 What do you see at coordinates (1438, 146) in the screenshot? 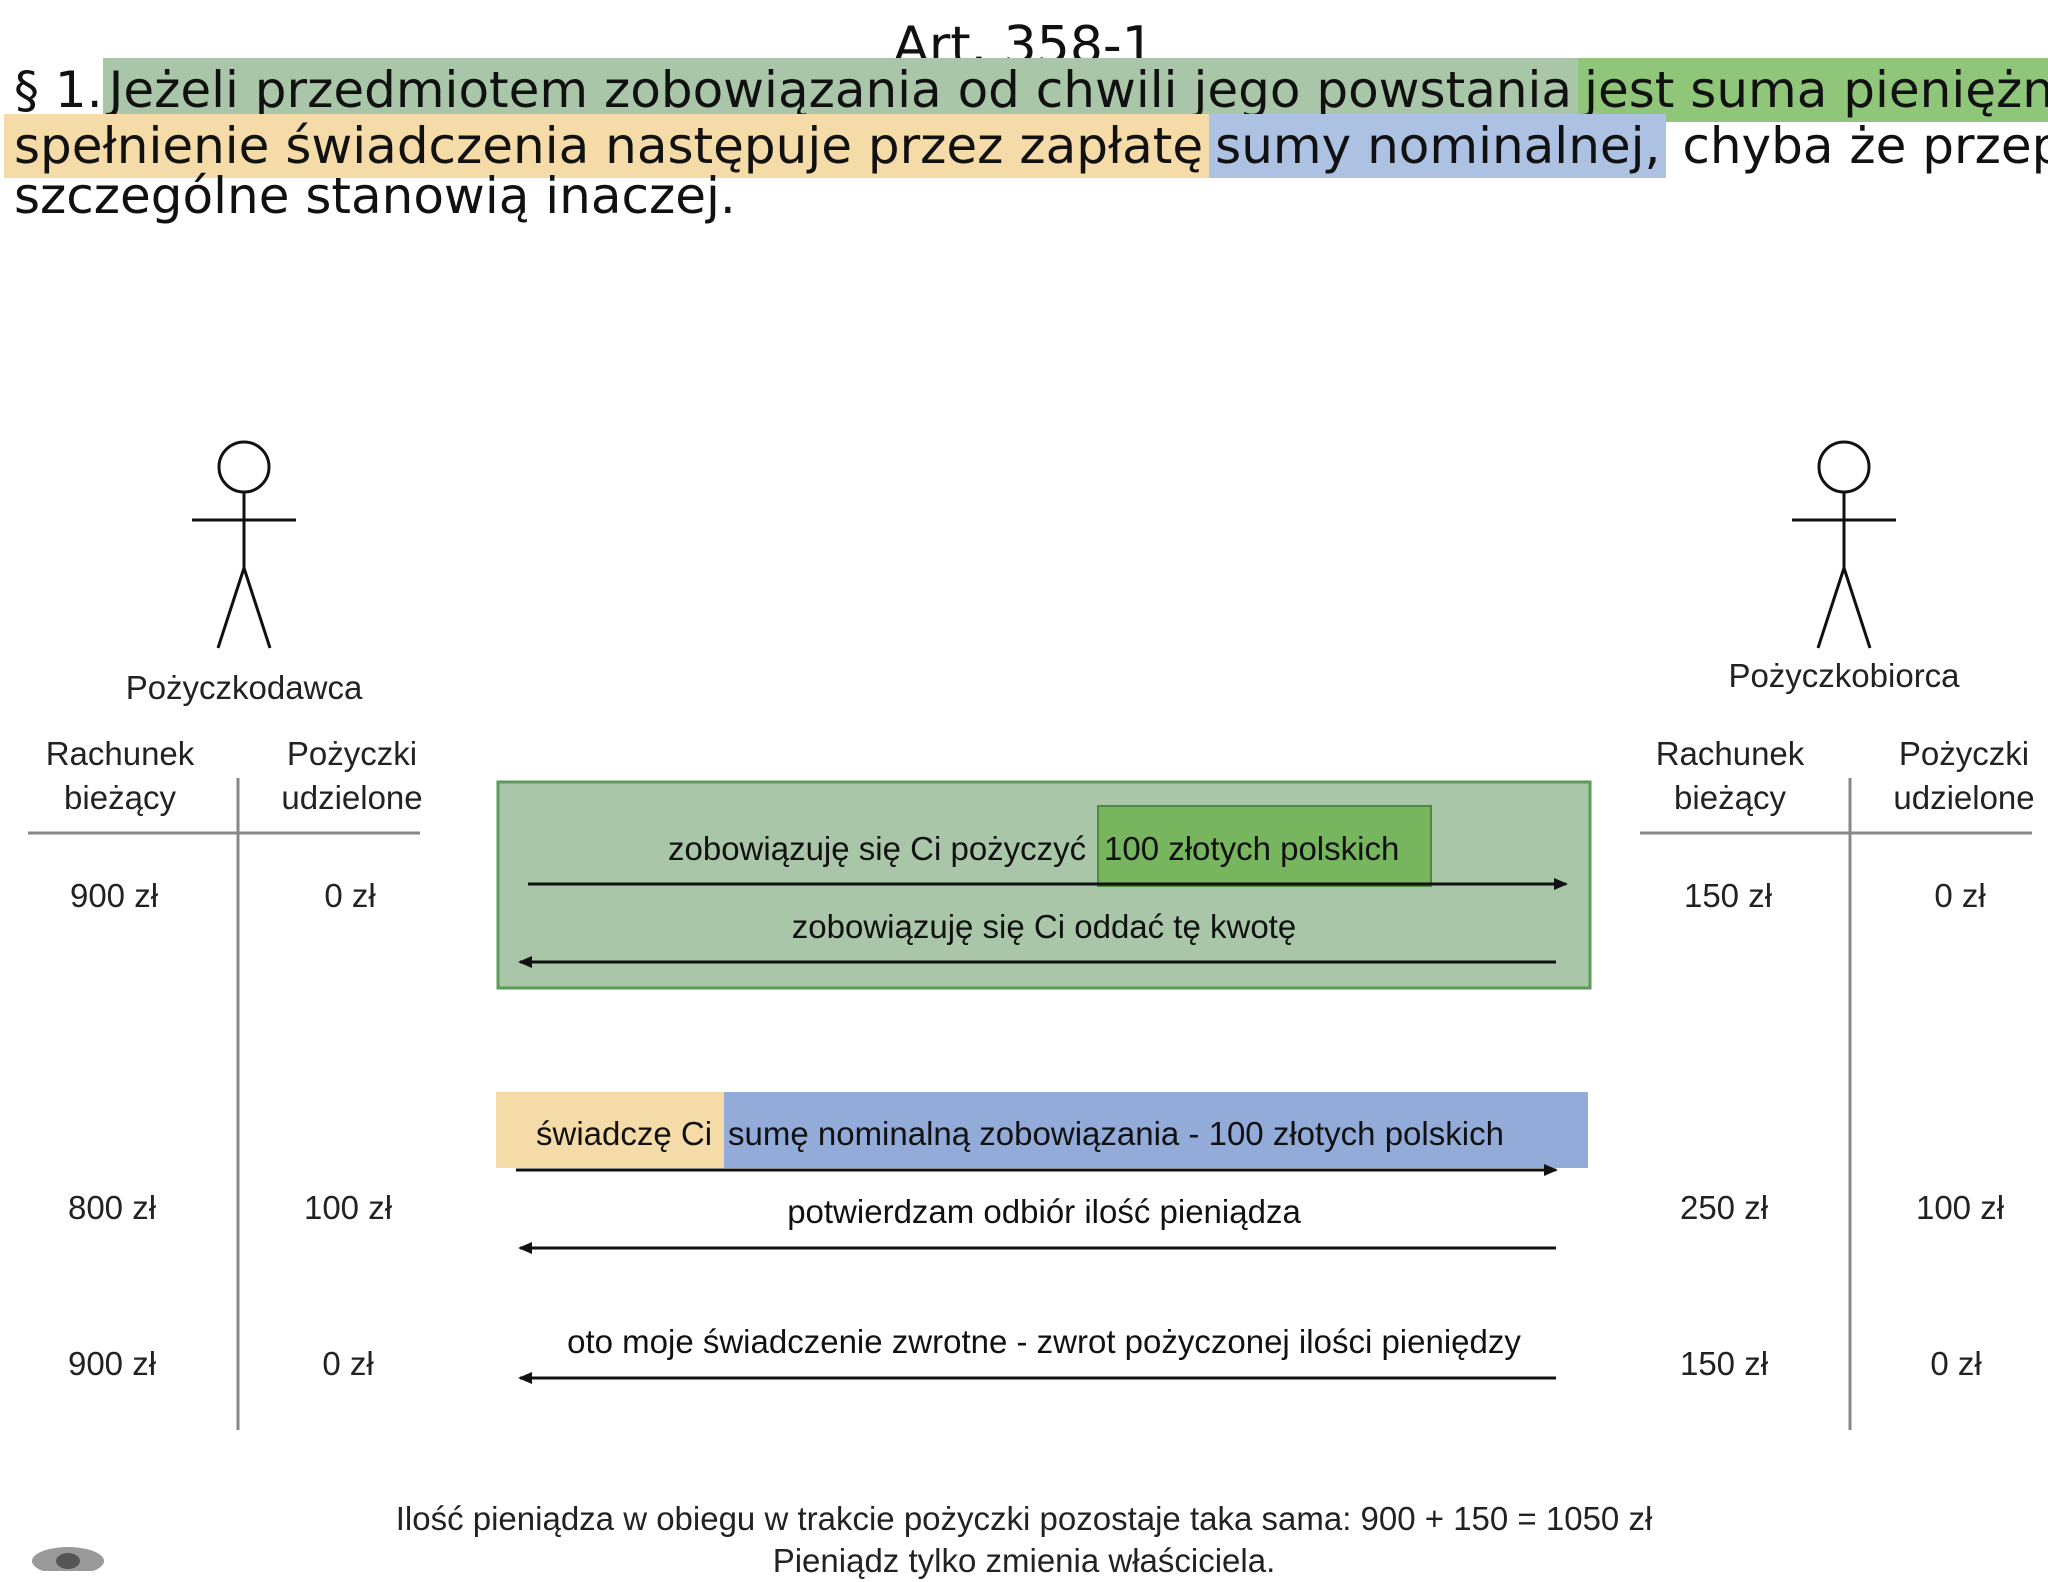
I see `highlight-nominal: sumy nominalnej,` at bounding box center [1438, 146].